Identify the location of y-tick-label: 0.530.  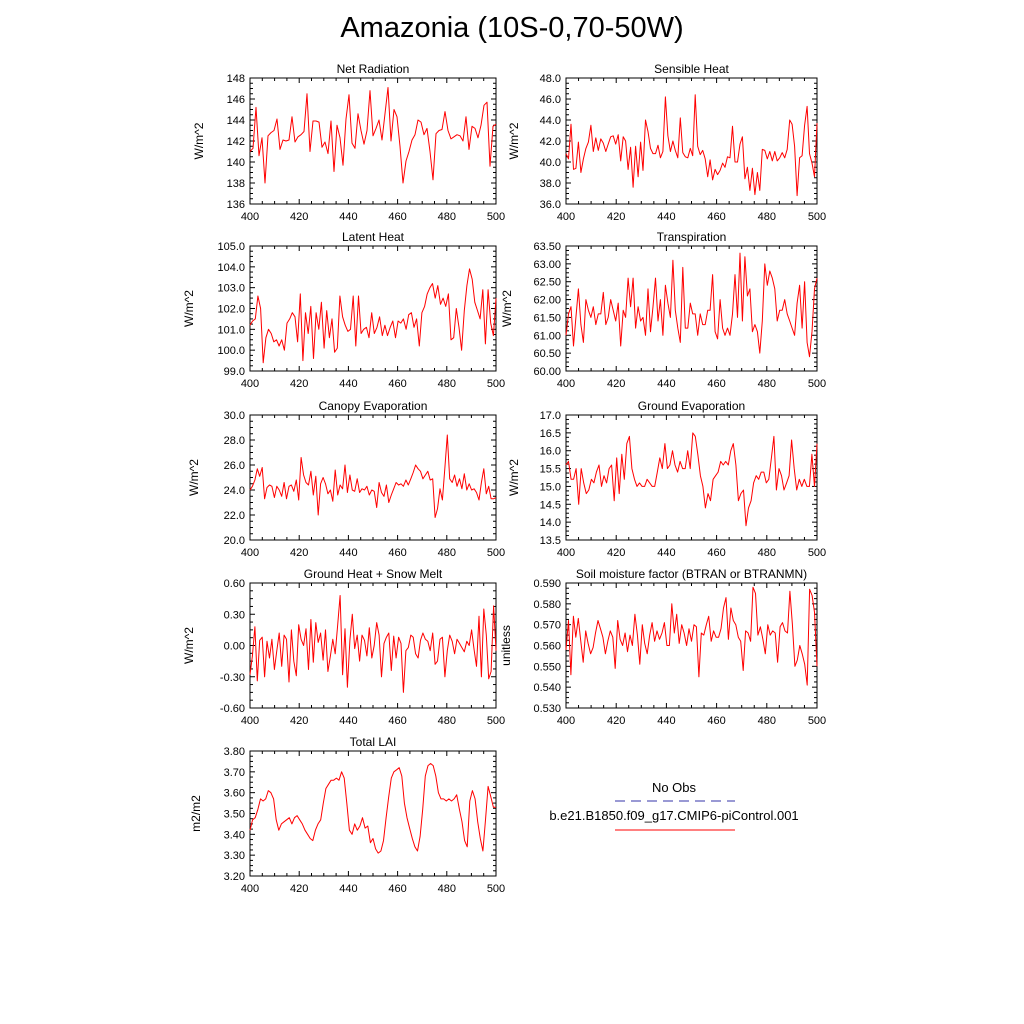
(547, 709).